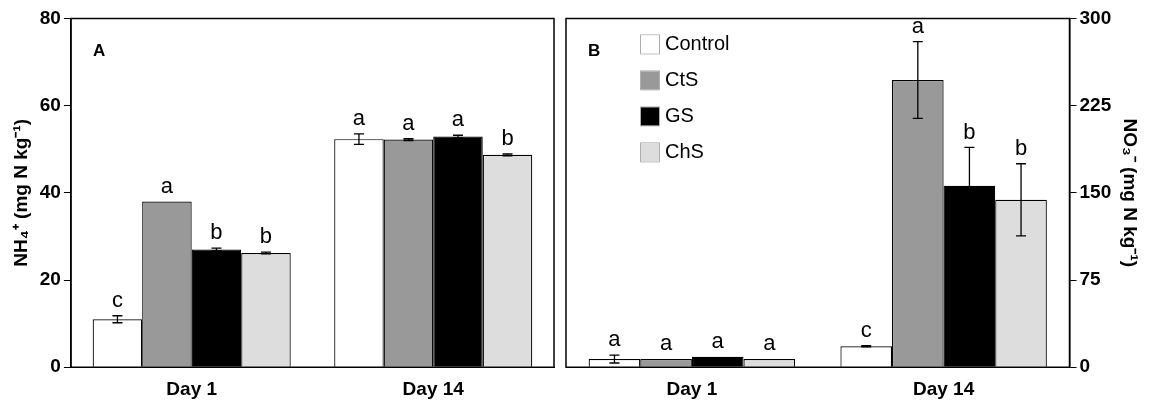  What do you see at coordinates (99, 50) in the screenshot?
I see `annotation: A` at bounding box center [99, 50].